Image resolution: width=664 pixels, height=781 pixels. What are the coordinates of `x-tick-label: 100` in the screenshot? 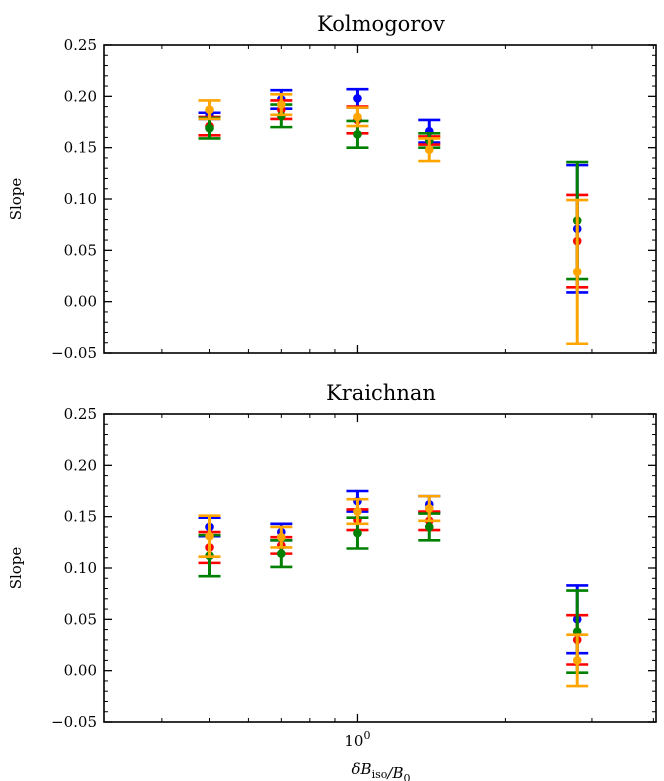 It's located at (357, 739).